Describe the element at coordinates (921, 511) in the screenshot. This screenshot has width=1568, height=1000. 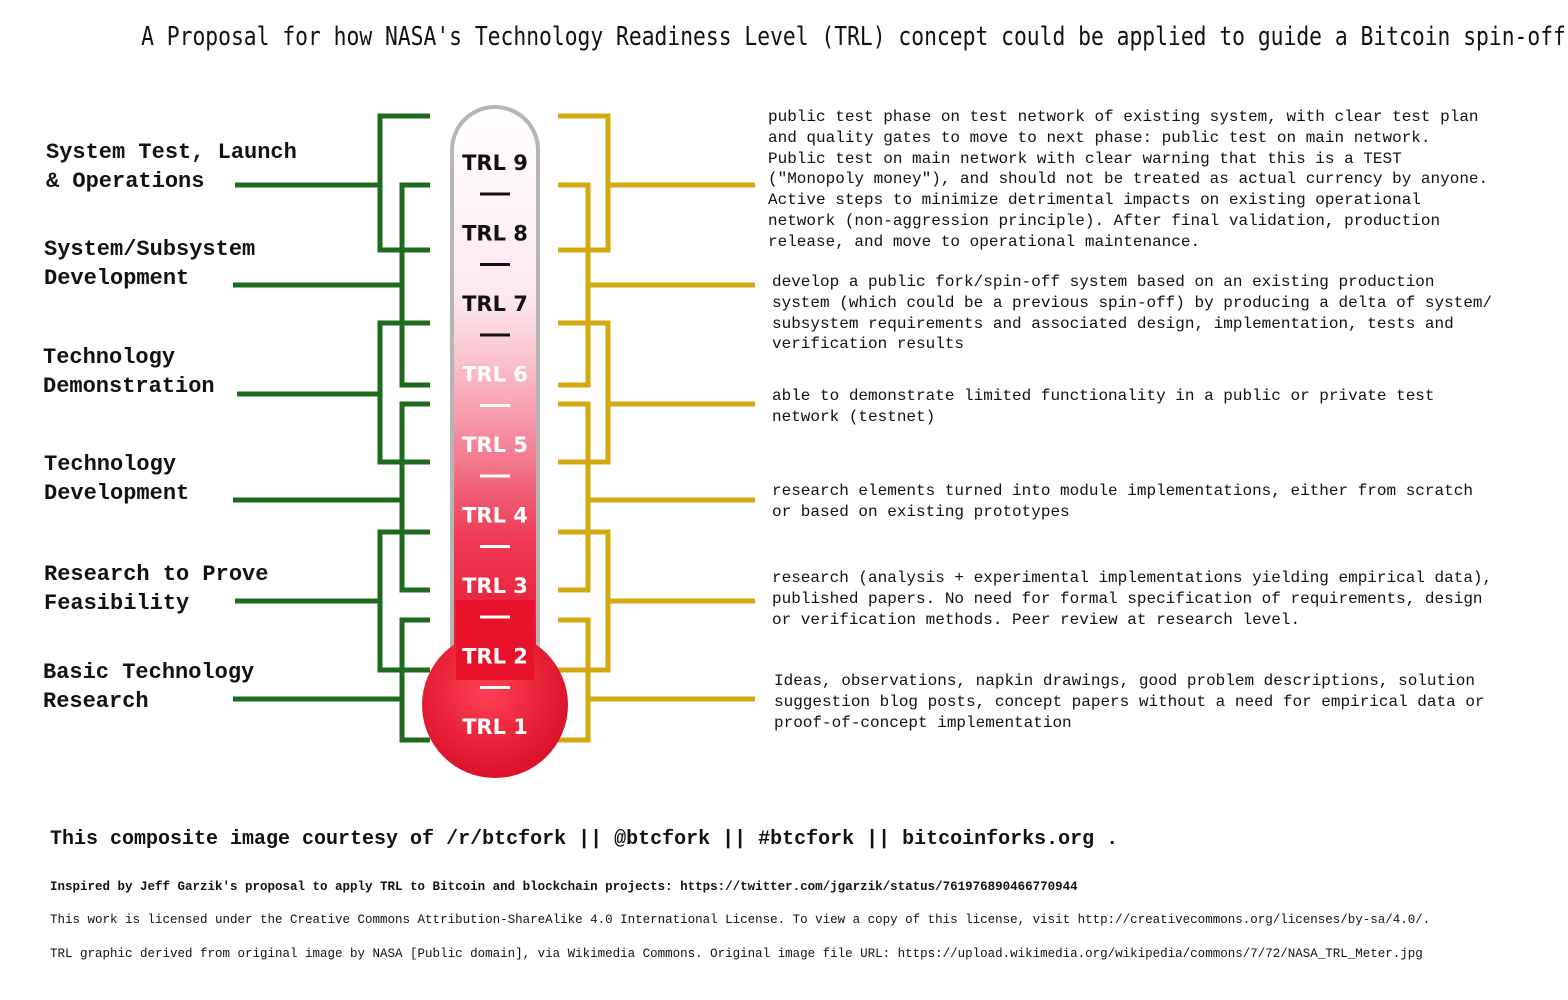
I see `description-line: or based on existing prototypes` at that location.